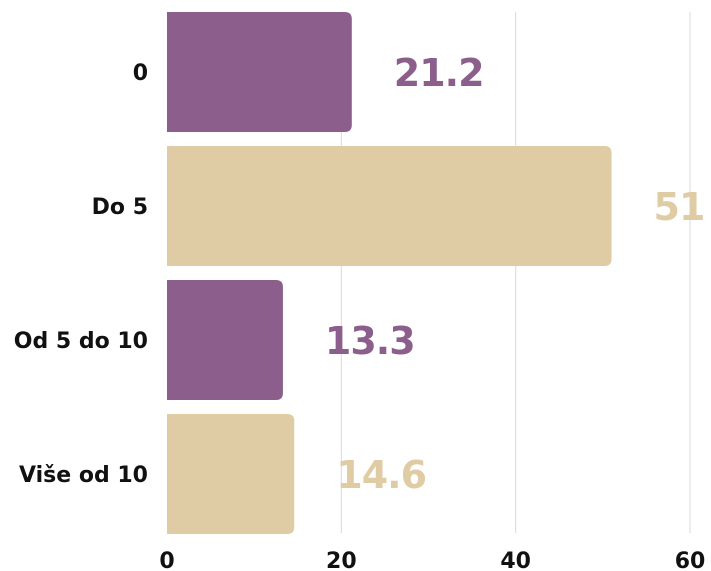 The width and height of the screenshot is (711, 571). What do you see at coordinates (140, 73) in the screenshot?
I see `category-label-0: 0` at bounding box center [140, 73].